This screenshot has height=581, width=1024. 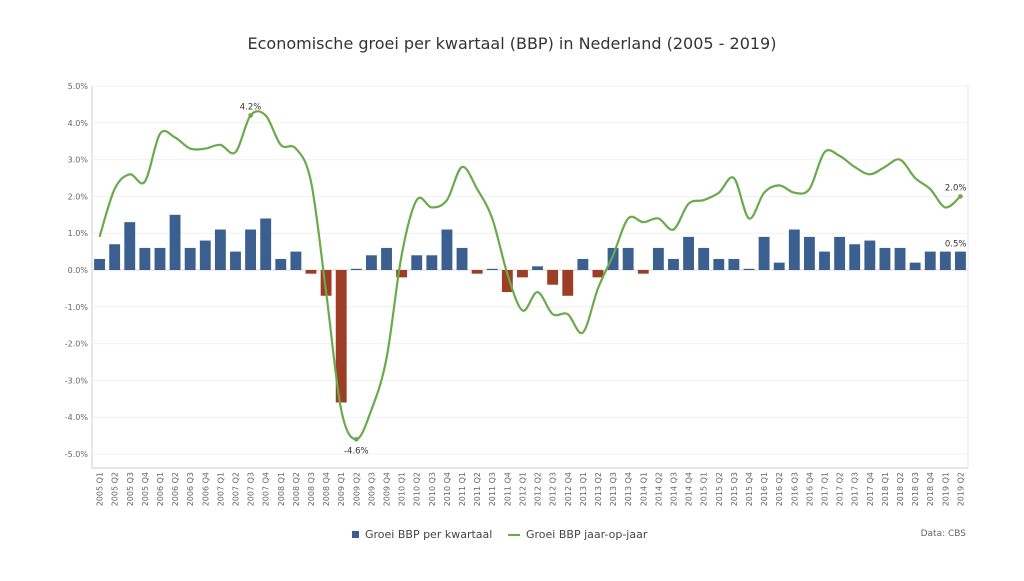 What do you see at coordinates (825, 489) in the screenshot?
I see `x-tick-label: 2017 Q1` at bounding box center [825, 489].